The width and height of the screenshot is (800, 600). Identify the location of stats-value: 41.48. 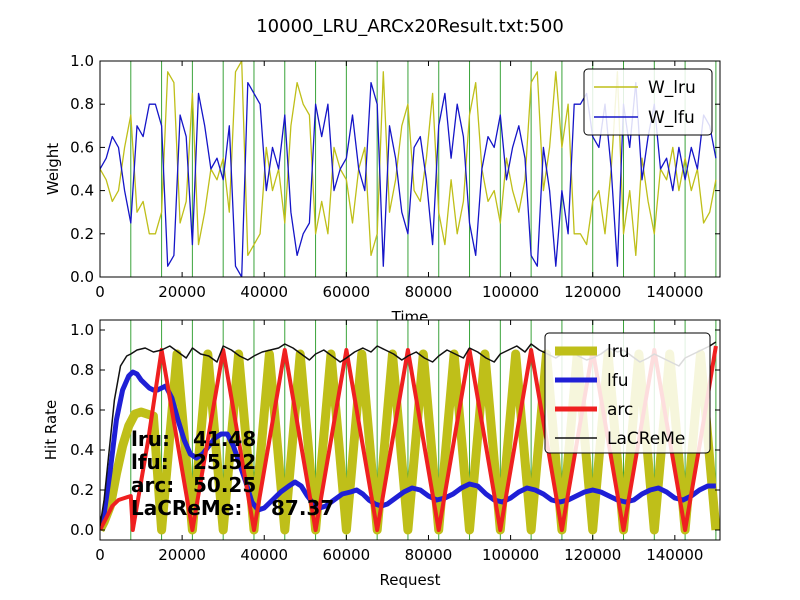
(224, 439).